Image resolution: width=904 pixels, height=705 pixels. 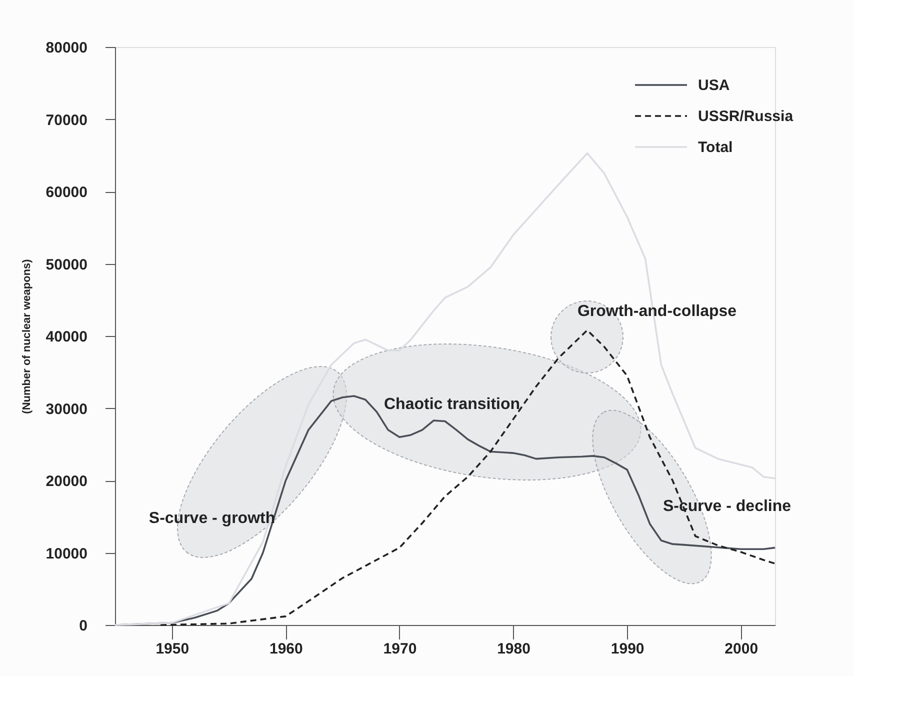 I want to click on y-tick-label: 50000, so click(x=67, y=265).